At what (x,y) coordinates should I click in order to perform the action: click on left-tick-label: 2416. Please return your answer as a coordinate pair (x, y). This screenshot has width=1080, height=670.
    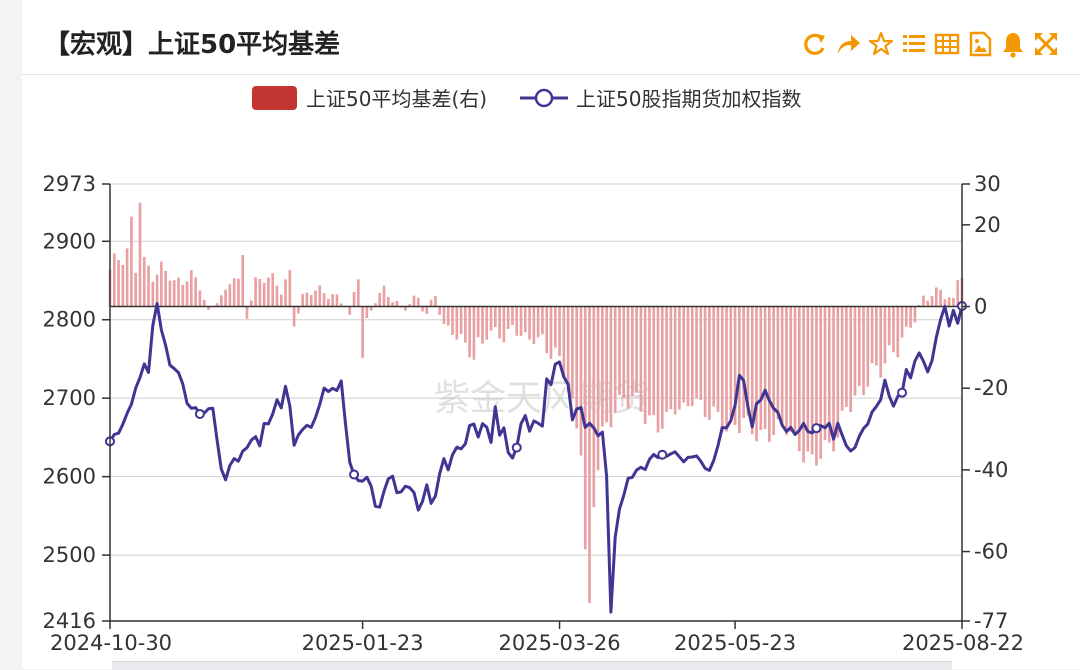
    Looking at the image, I should click on (69, 621).